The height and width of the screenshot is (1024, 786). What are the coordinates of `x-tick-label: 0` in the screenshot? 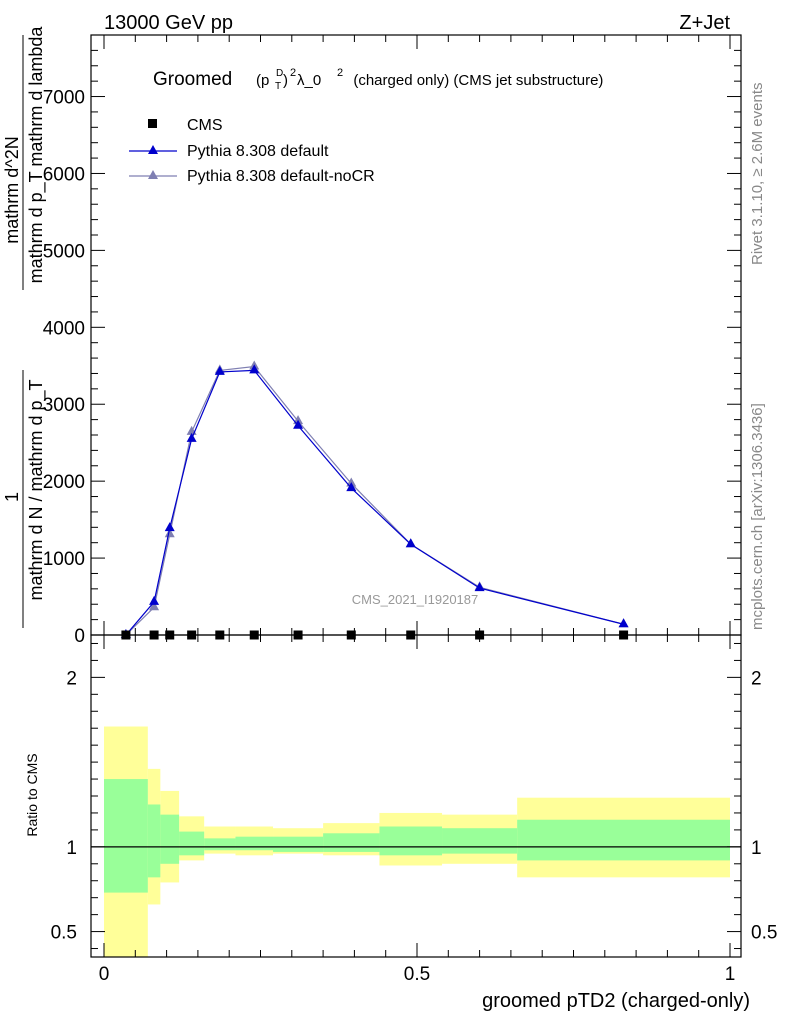 It's located at (104, 974).